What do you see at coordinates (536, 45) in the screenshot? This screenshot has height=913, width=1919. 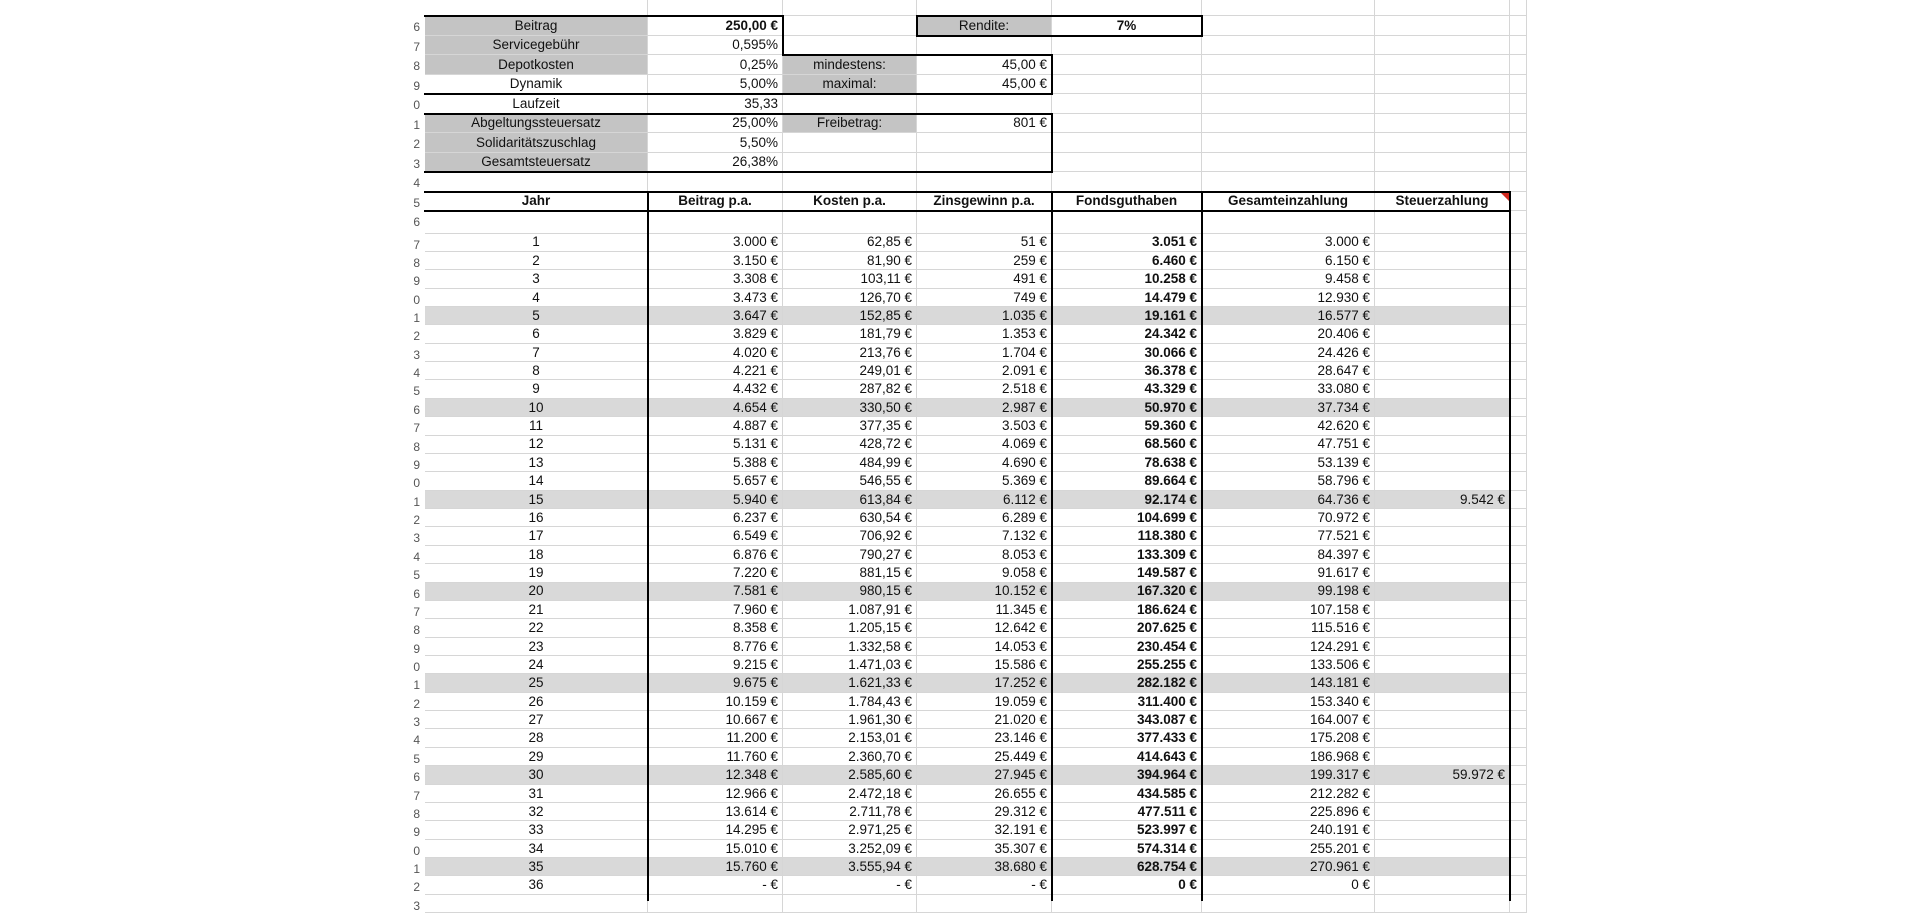 I see `param-label-servicegebuehr: Servicegebühr` at bounding box center [536, 45].